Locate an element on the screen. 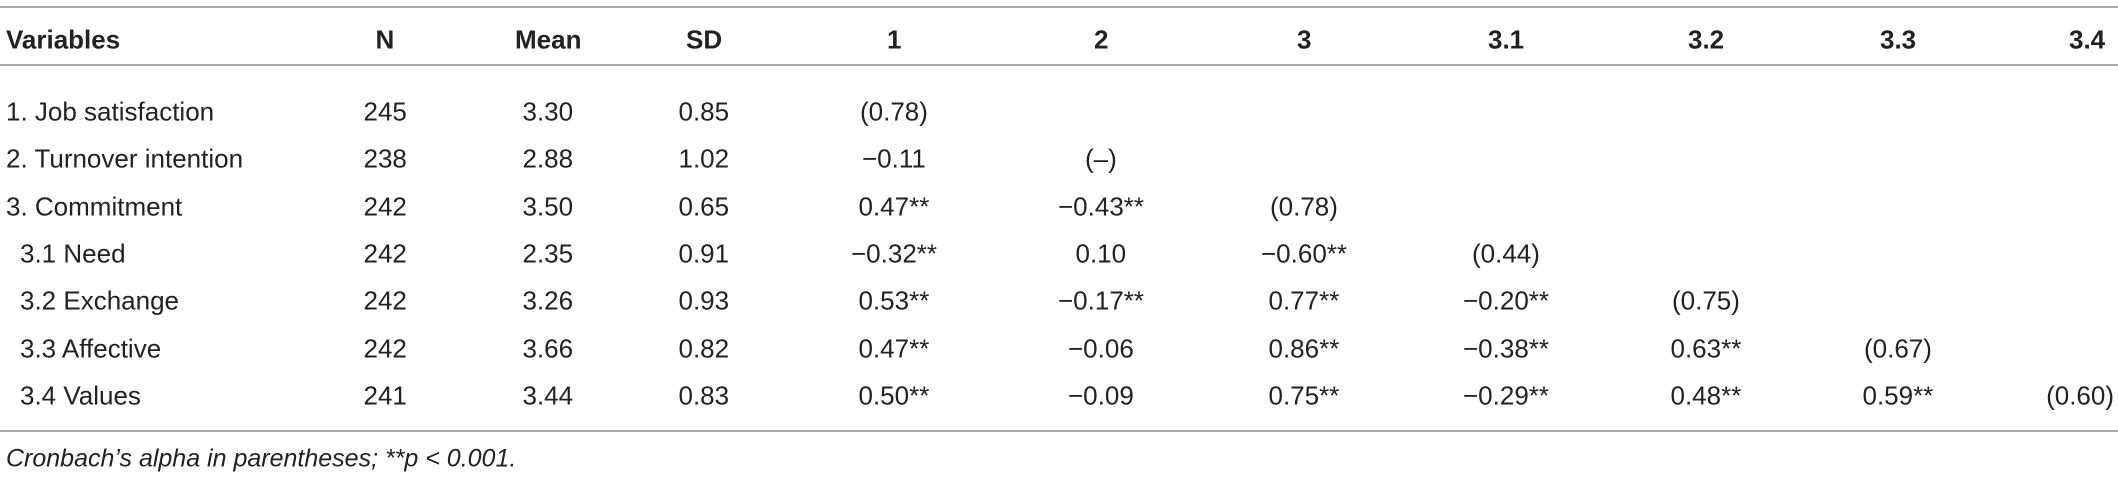  table-cell: 0.63** is located at coordinates (1706, 348).